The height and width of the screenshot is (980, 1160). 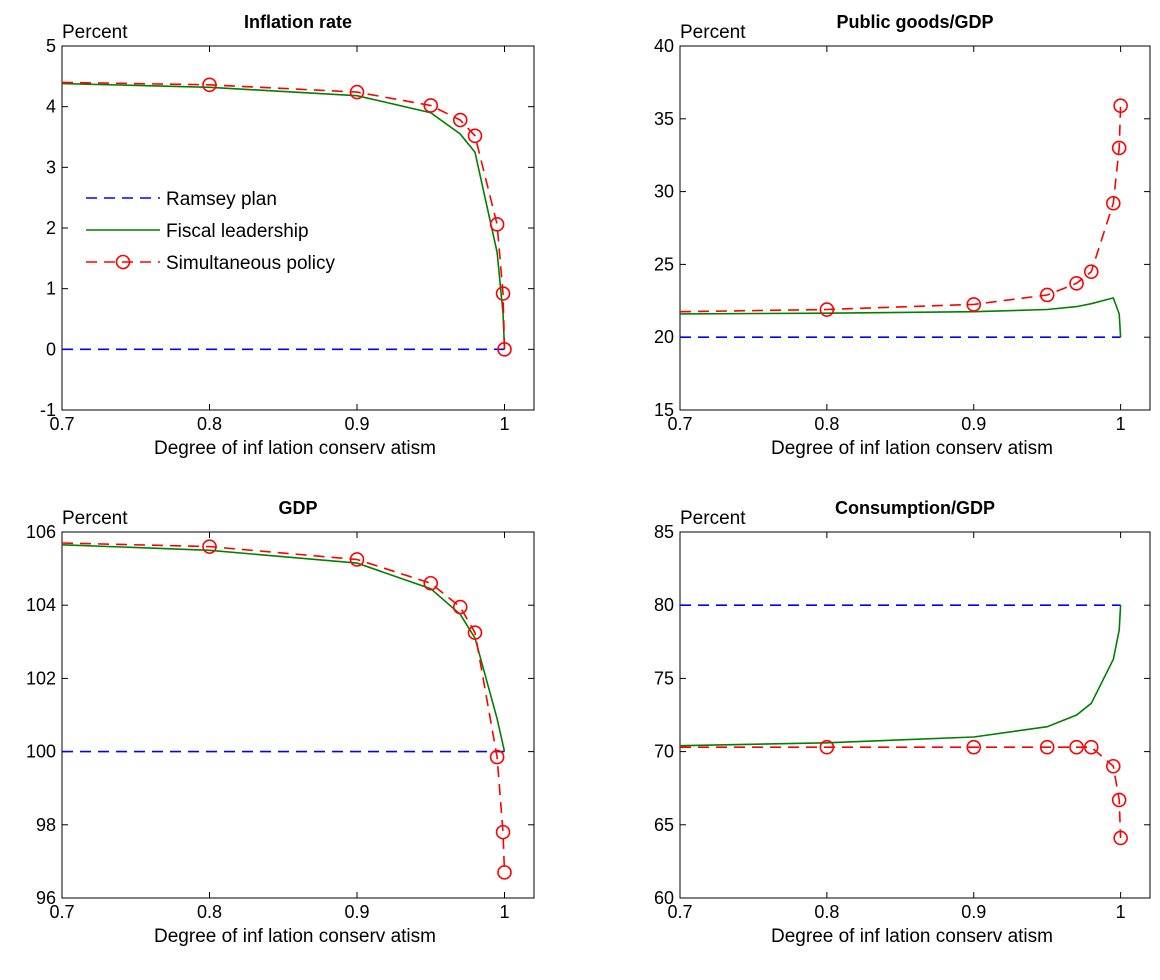 What do you see at coordinates (664, 825) in the screenshot?
I see `y-tick-label: 65` at bounding box center [664, 825].